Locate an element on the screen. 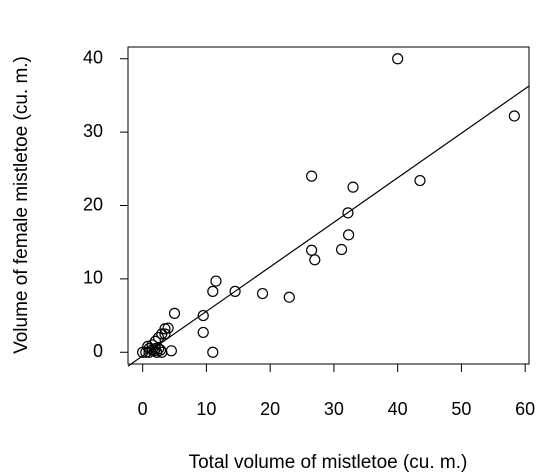 The image size is (542, 476). y-tick-label: 0 is located at coordinates (98, 351).